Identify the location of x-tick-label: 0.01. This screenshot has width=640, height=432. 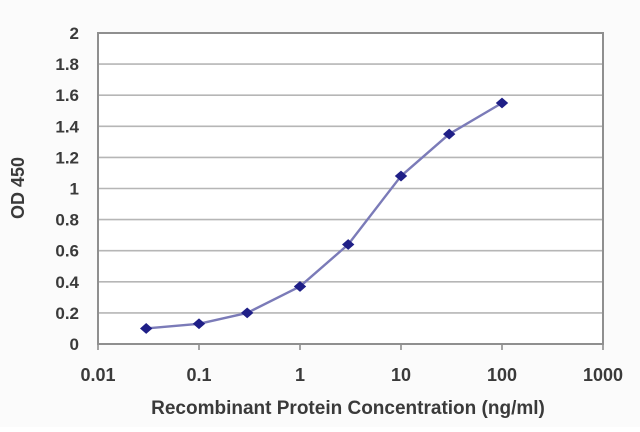
(97, 375).